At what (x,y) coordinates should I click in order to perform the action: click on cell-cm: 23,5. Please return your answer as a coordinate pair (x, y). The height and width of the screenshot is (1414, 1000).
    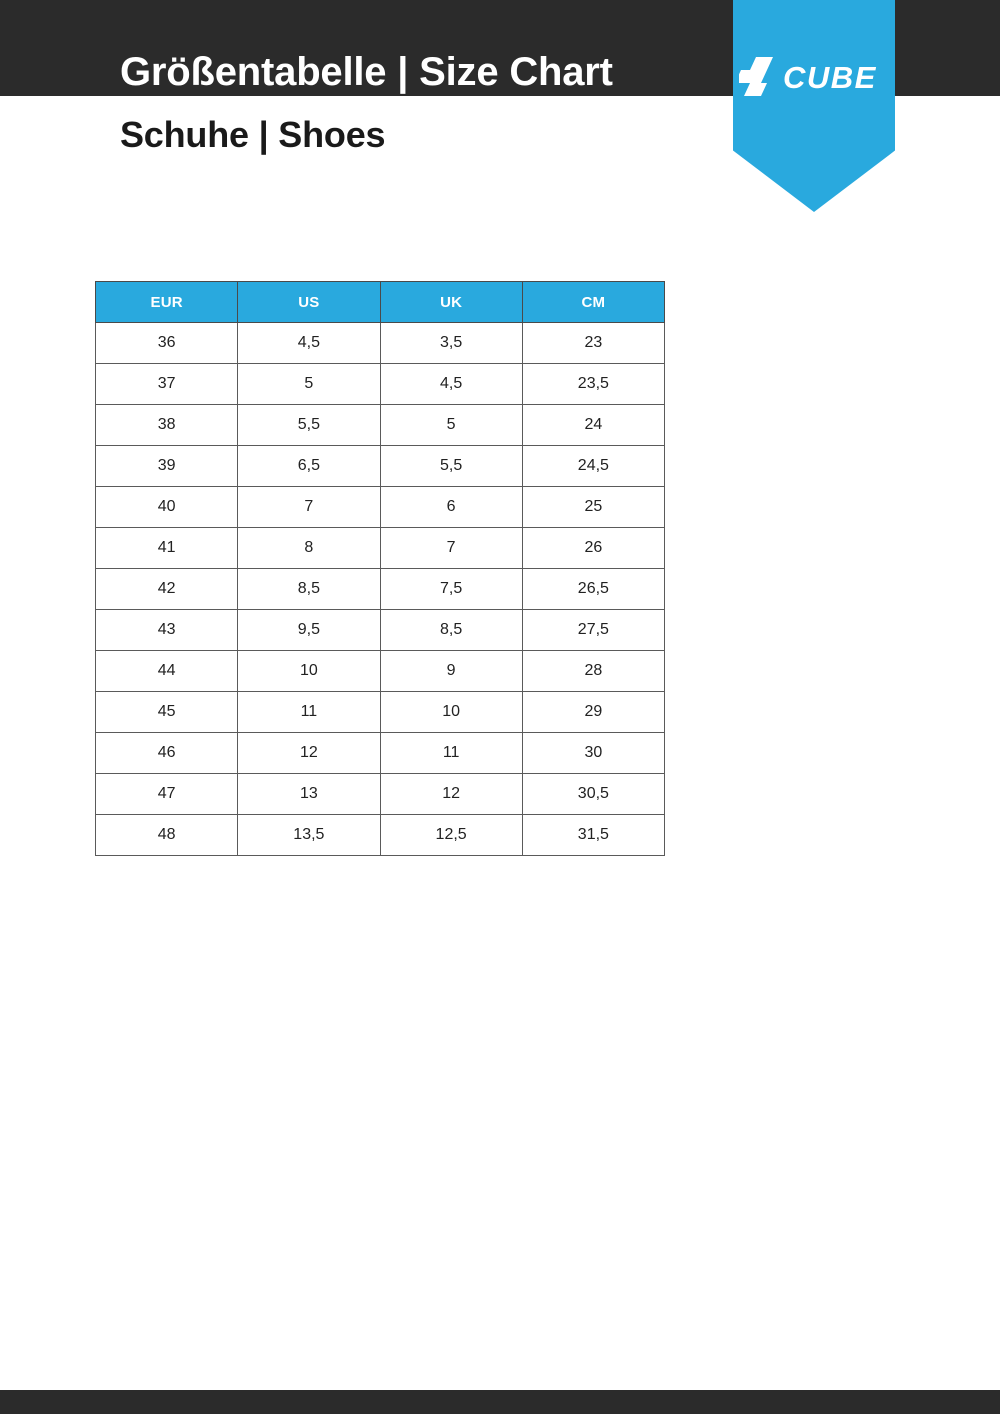
    Looking at the image, I should click on (593, 384).